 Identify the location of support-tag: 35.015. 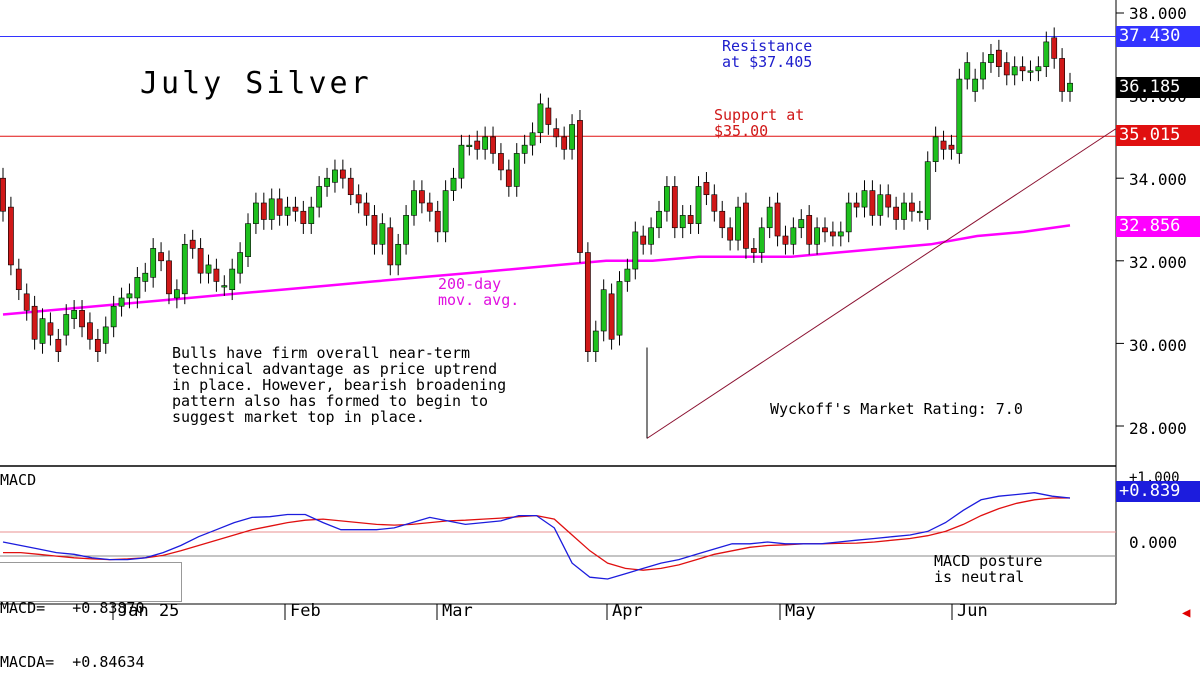
(1158, 135).